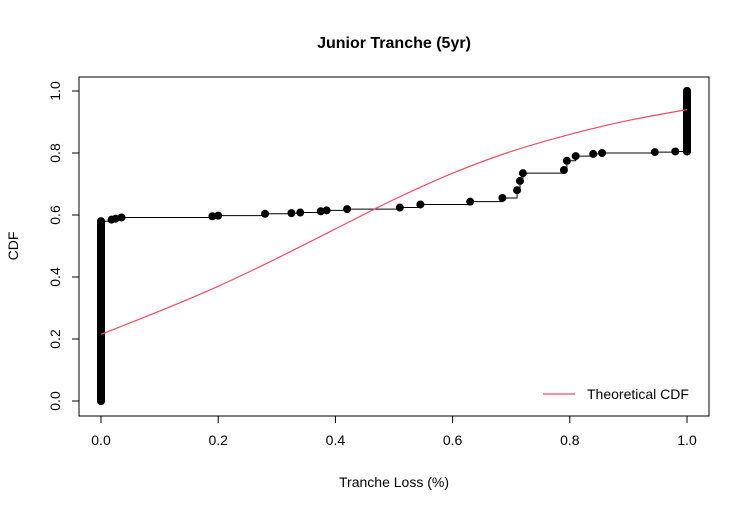 This screenshot has width=751, height=511. What do you see at coordinates (55, 277) in the screenshot?
I see `y-tick-label: 0.4` at bounding box center [55, 277].